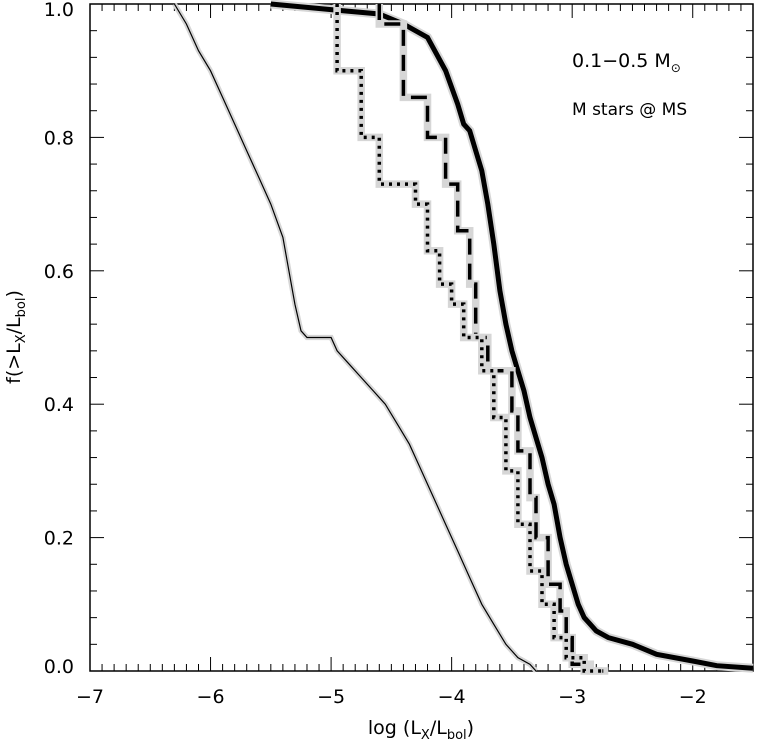 This screenshot has height=741, width=757. I want to click on x-tick-label: −3, so click(572, 697).